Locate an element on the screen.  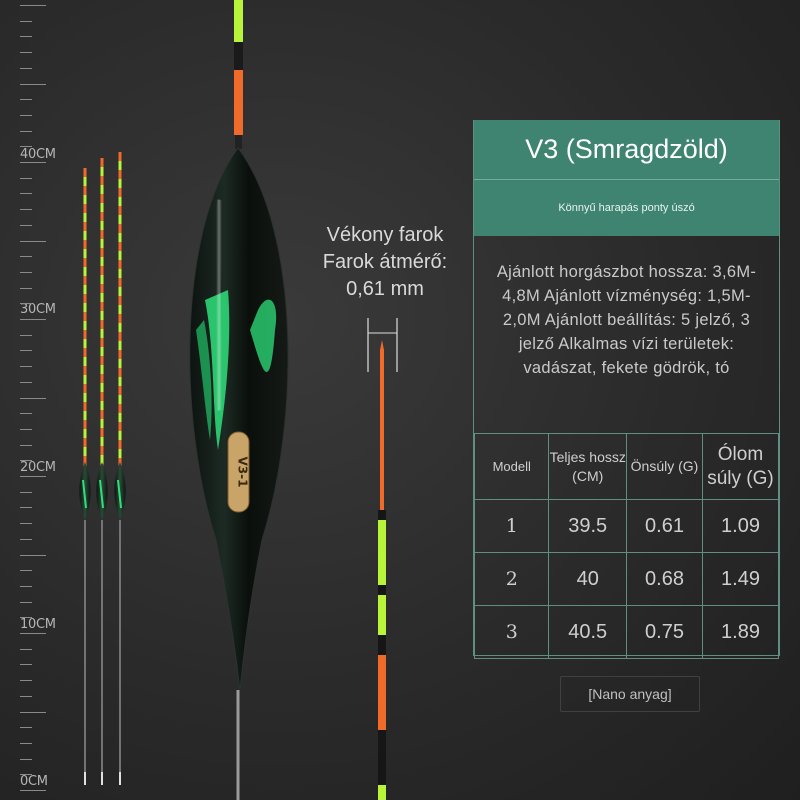
measurement-ruler: 40CM 30CM 20CM 10CM 0CM is located at coordinates (35, 400).